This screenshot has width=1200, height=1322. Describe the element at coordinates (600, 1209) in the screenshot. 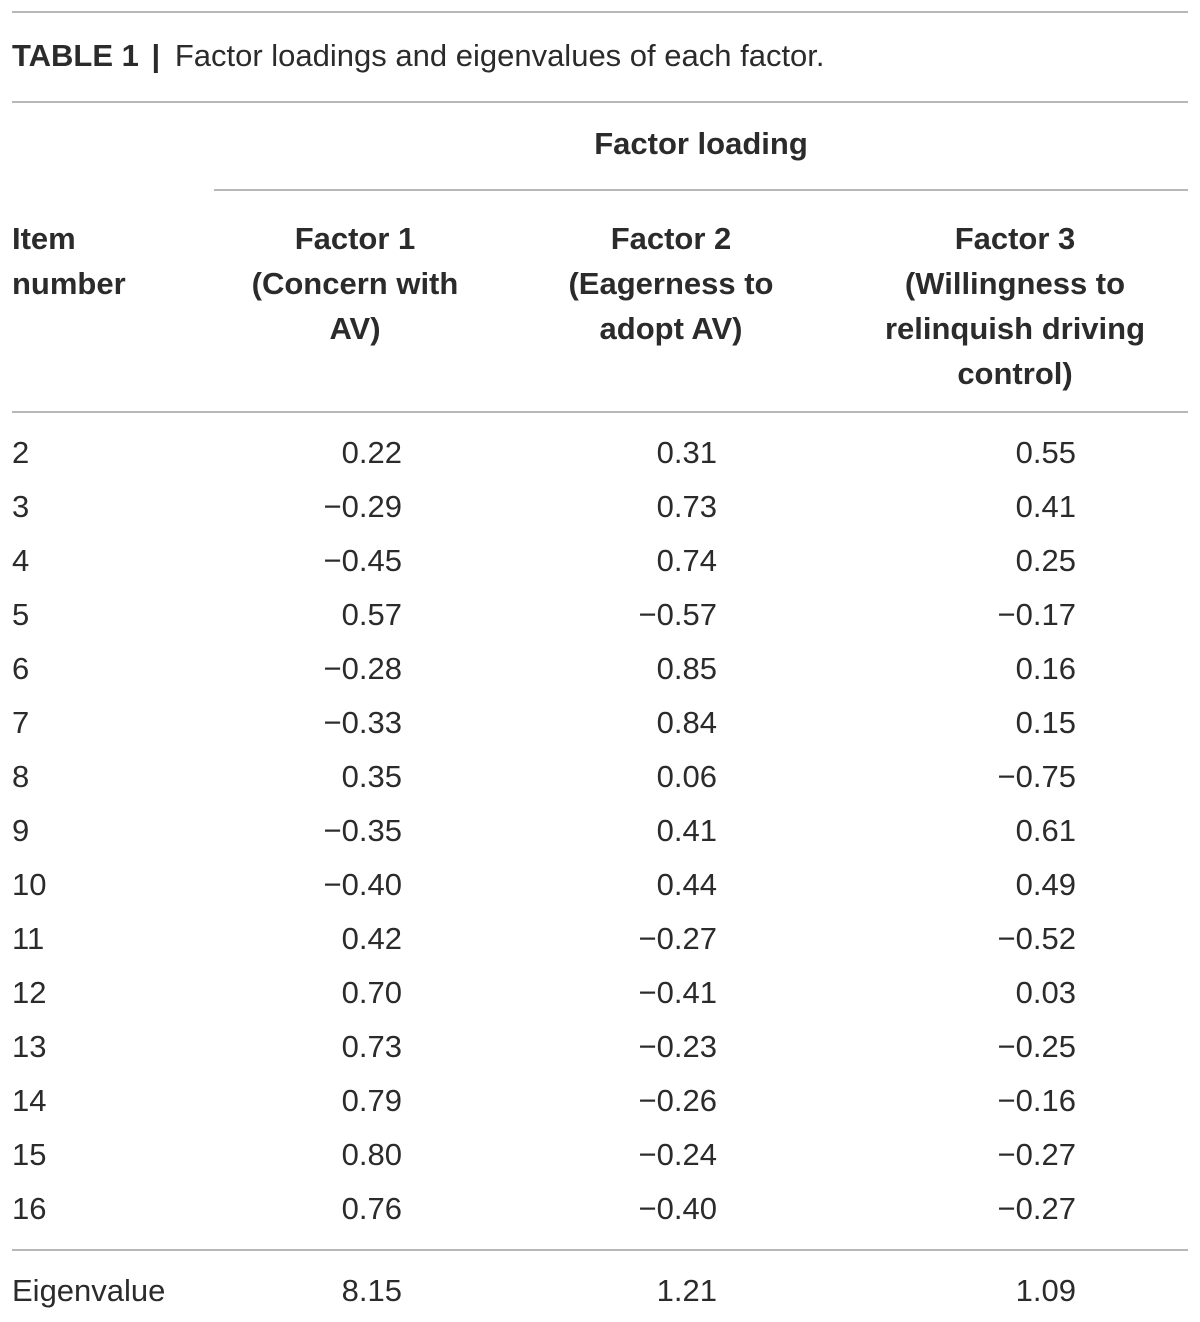

I see `table-row: 16 0.76 −0.40 −0.27` at that location.